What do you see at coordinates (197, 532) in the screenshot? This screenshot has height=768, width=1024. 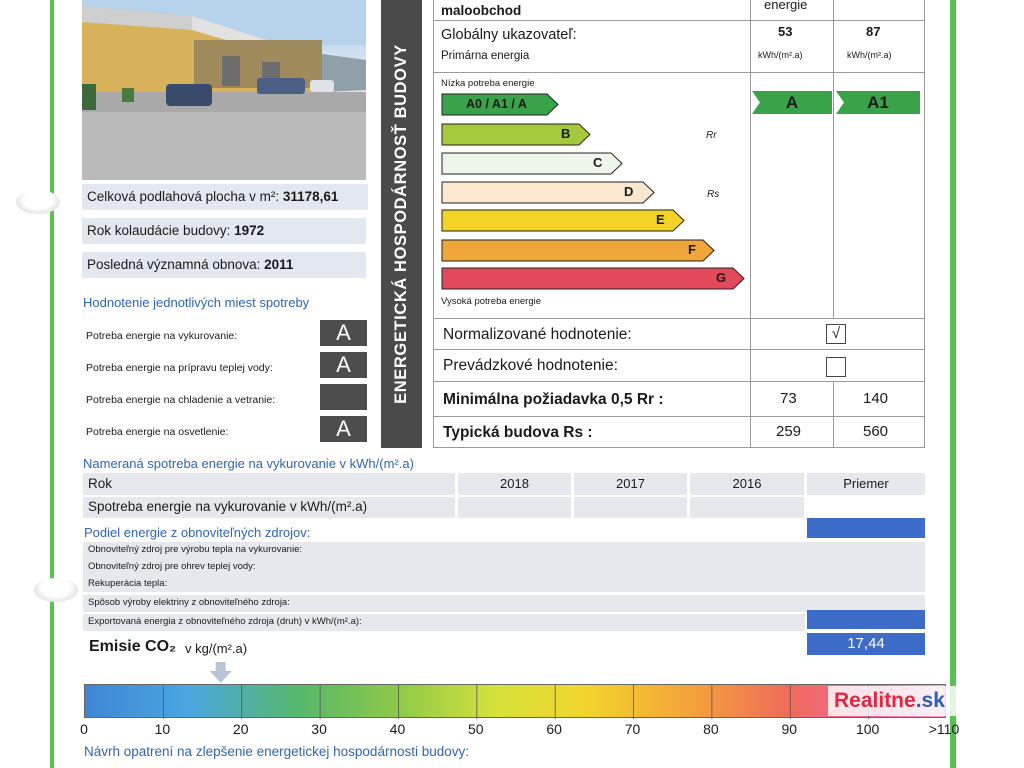 I see `renewables-title: Podiel energie z obnoviteľných zdrojov:` at bounding box center [197, 532].